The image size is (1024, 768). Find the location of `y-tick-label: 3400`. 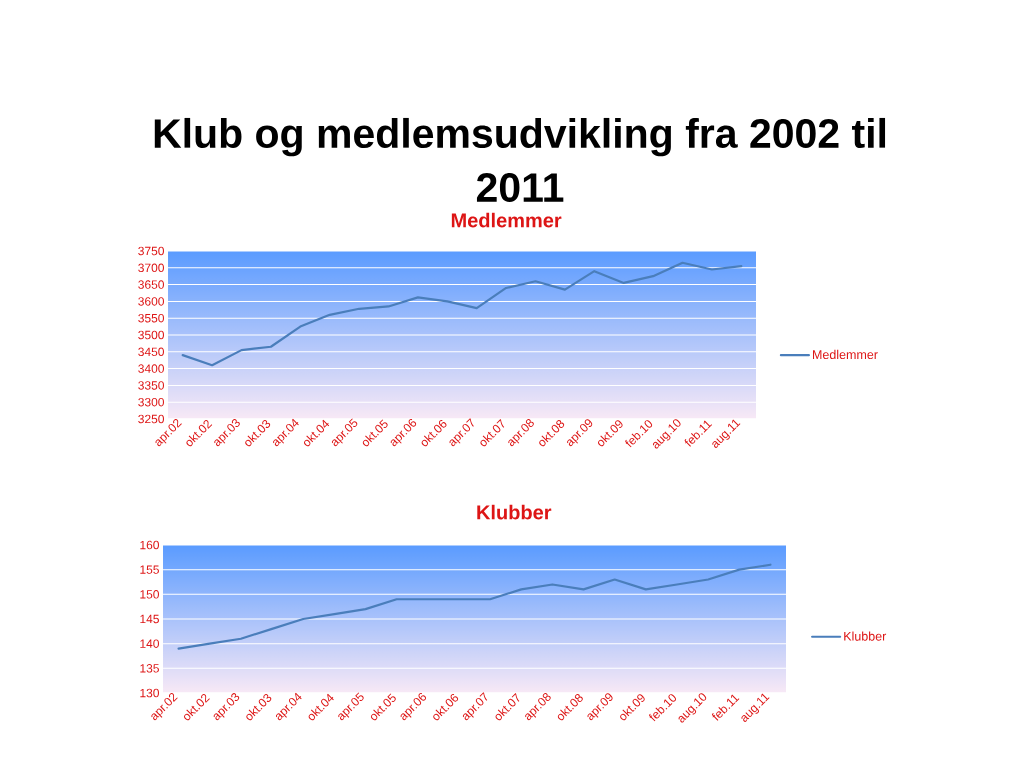

y-tick-label: 3400 is located at coordinates (151, 368).